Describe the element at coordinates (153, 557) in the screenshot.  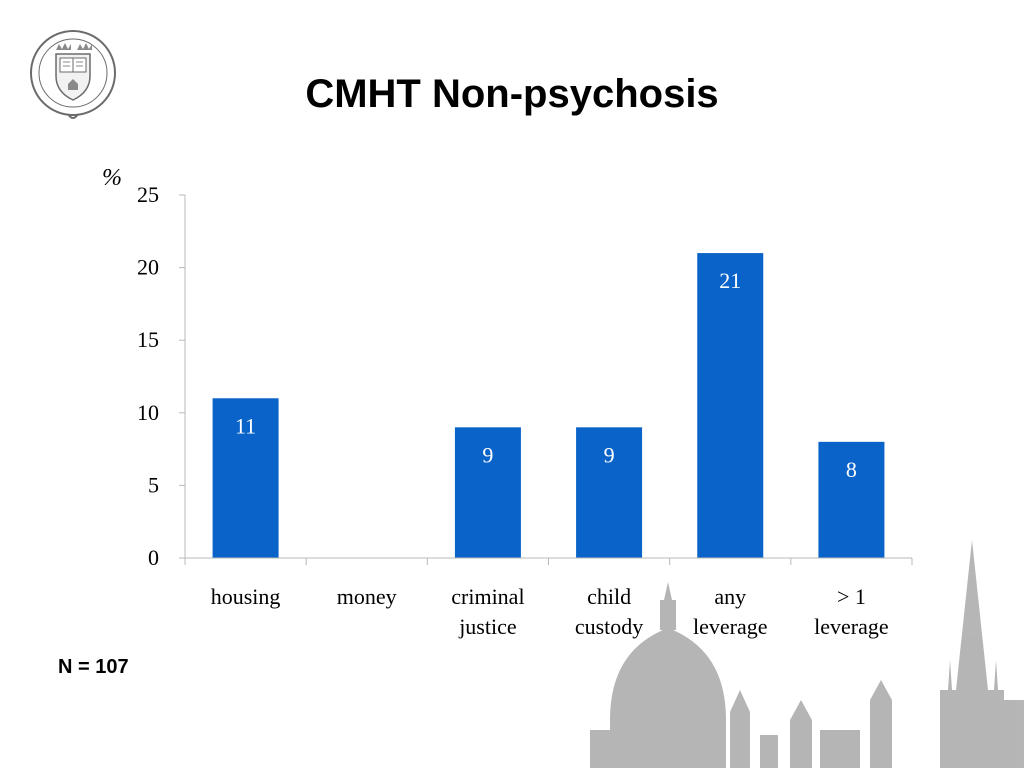
I see `y-tick-label: 0` at that location.